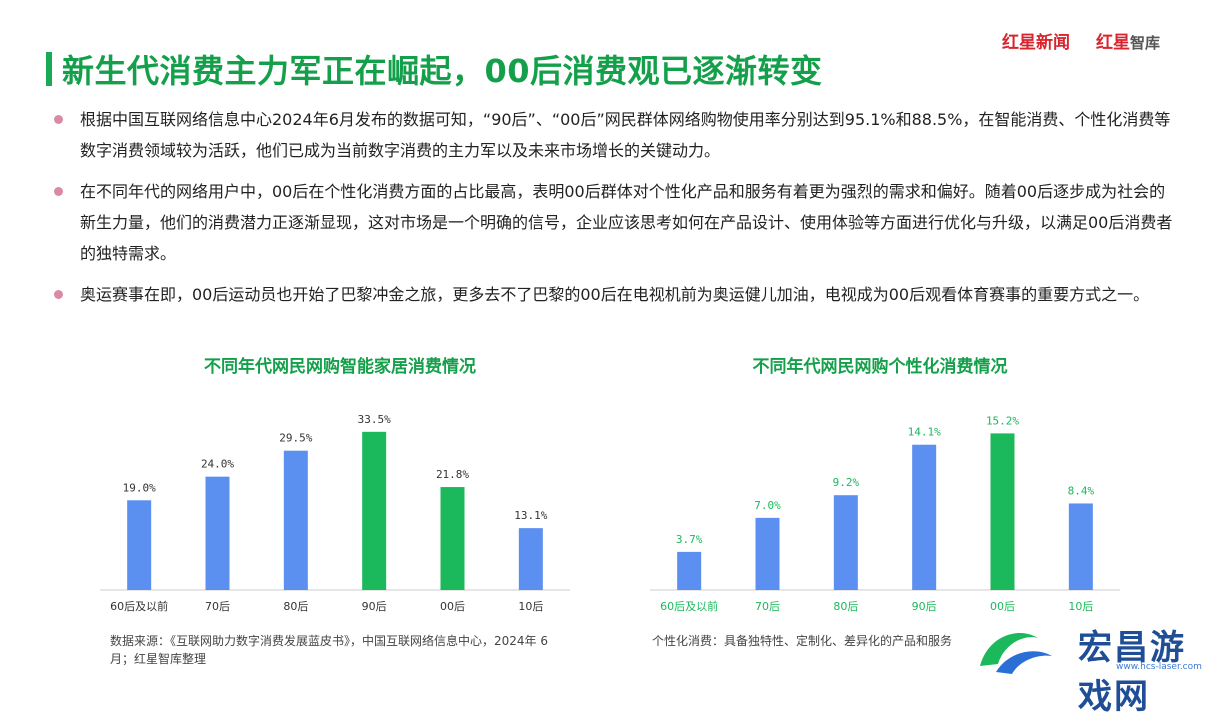  I want to click on chart1-tick-label-1: 70后, so click(217, 606).